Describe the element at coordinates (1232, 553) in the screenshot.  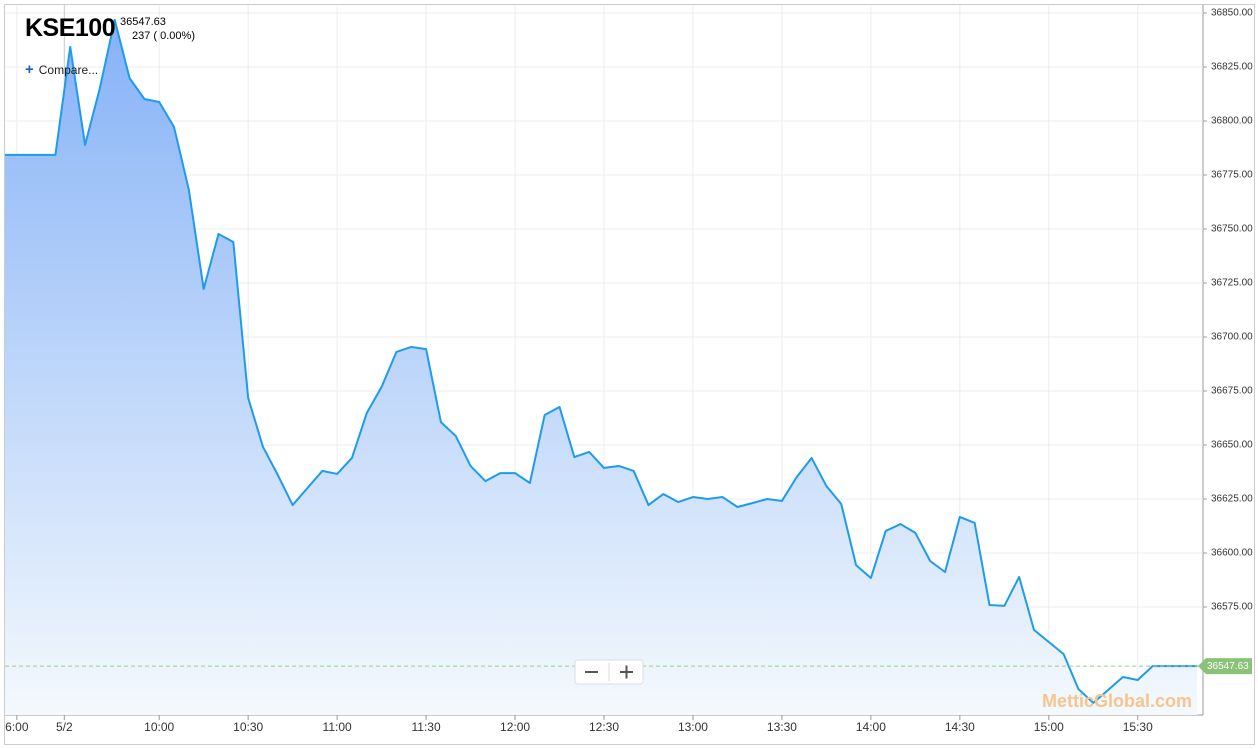
I see `y-tick-label: 36600.00` at that location.